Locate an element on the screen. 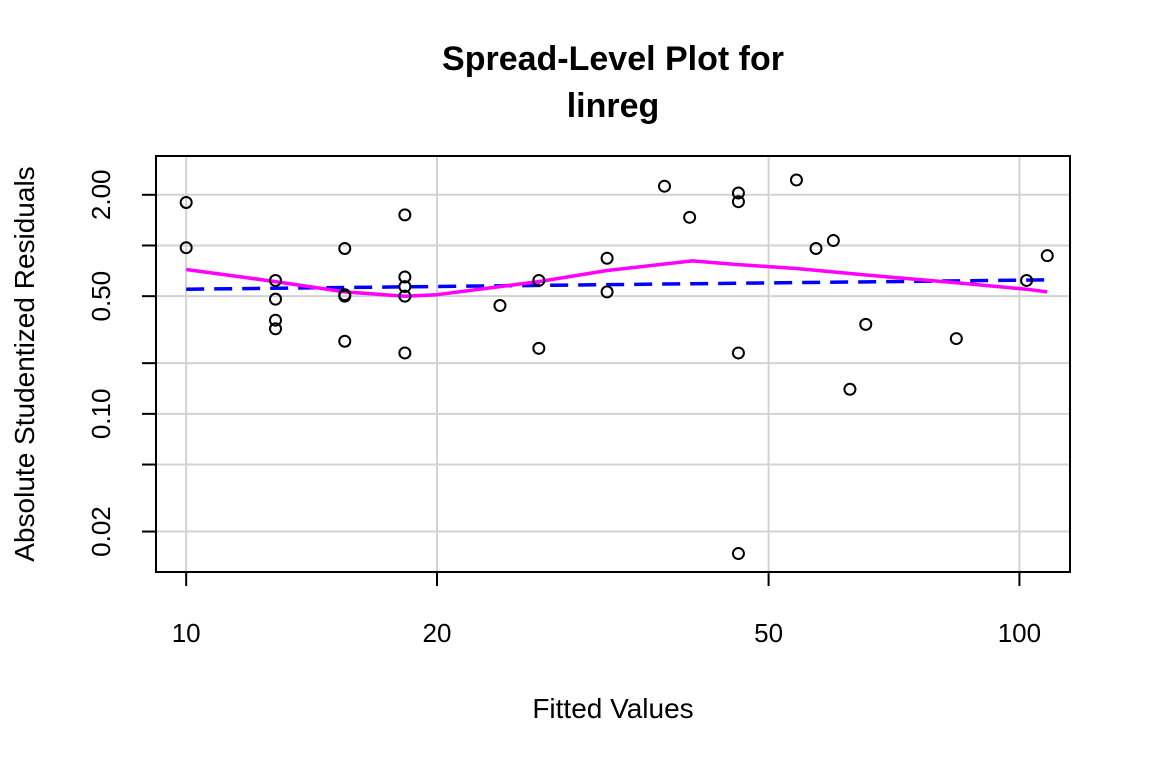  x-tick-label-2: 50 is located at coordinates (768, 633).